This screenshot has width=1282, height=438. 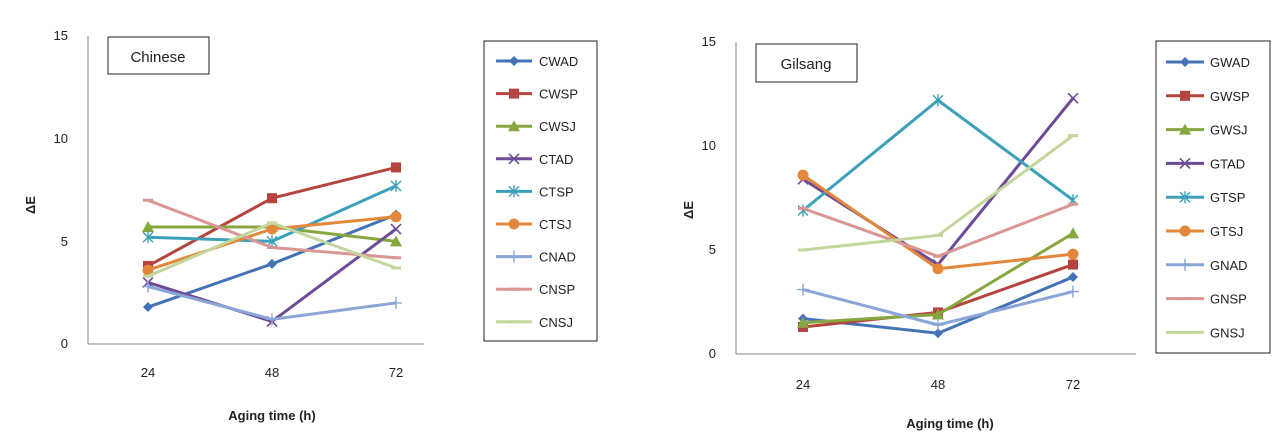 What do you see at coordinates (1230, 96) in the screenshot?
I see `legend-label: GWSP` at bounding box center [1230, 96].